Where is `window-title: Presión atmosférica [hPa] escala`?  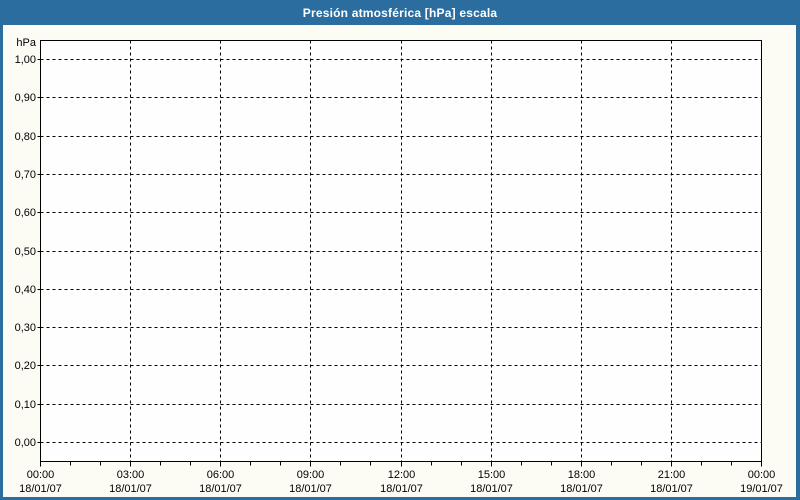 window-title: Presión atmosférica [hPa] escala is located at coordinates (400, 12).